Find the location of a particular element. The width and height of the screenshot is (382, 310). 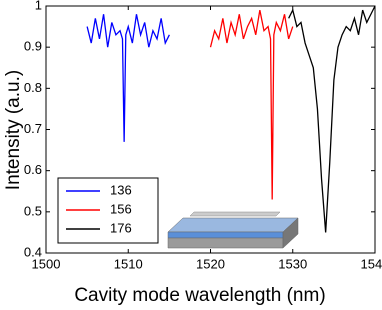

y-tick-label: 0.8 is located at coordinates (33, 87).